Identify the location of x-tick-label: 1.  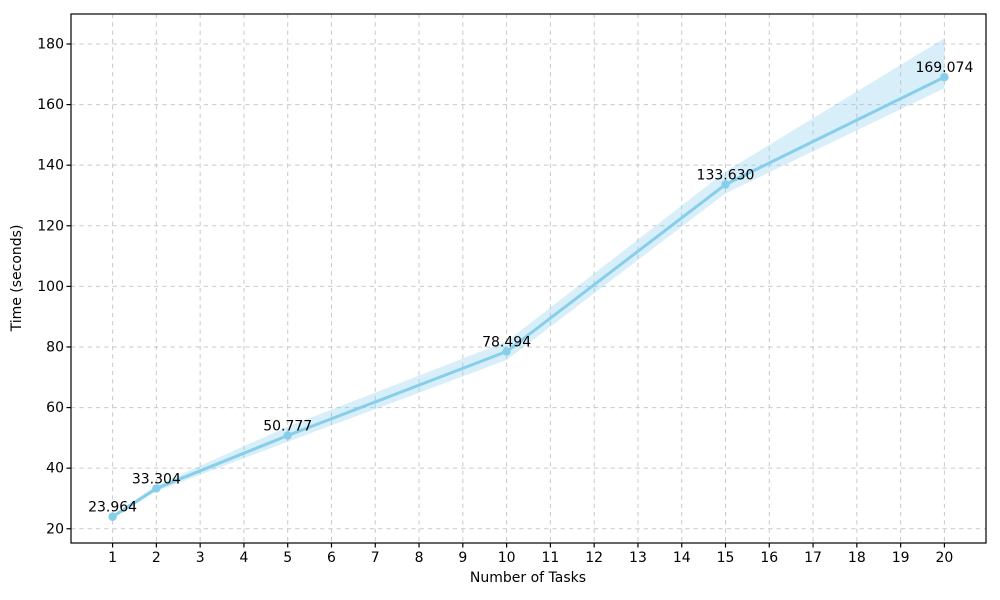
(112, 558).